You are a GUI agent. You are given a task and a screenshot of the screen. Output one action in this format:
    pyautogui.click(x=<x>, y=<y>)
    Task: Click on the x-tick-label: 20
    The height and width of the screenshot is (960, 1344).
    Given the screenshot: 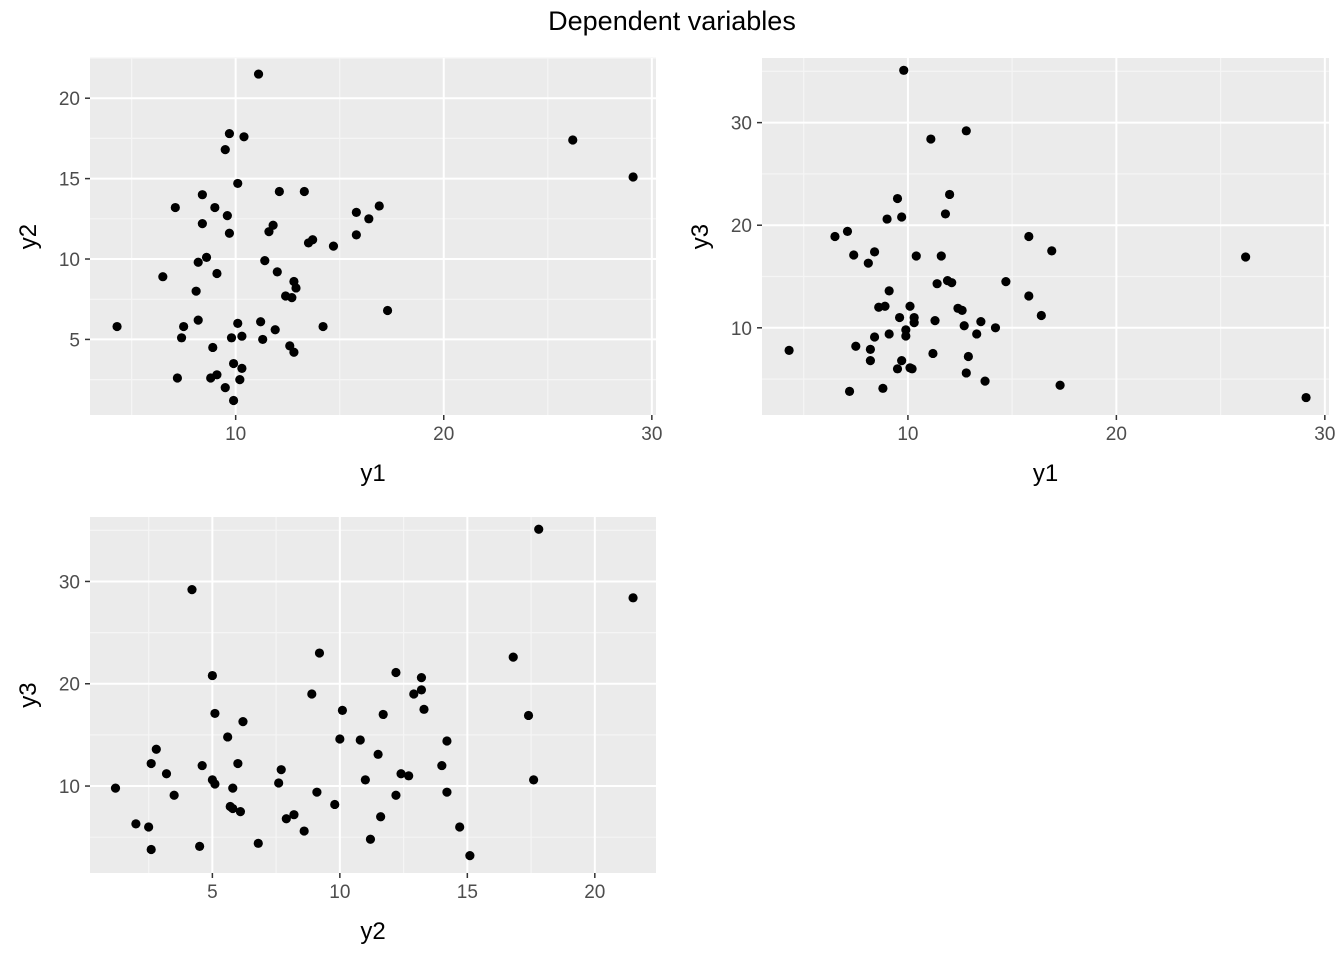 What is the action you would take?
    pyautogui.click(x=443, y=434)
    